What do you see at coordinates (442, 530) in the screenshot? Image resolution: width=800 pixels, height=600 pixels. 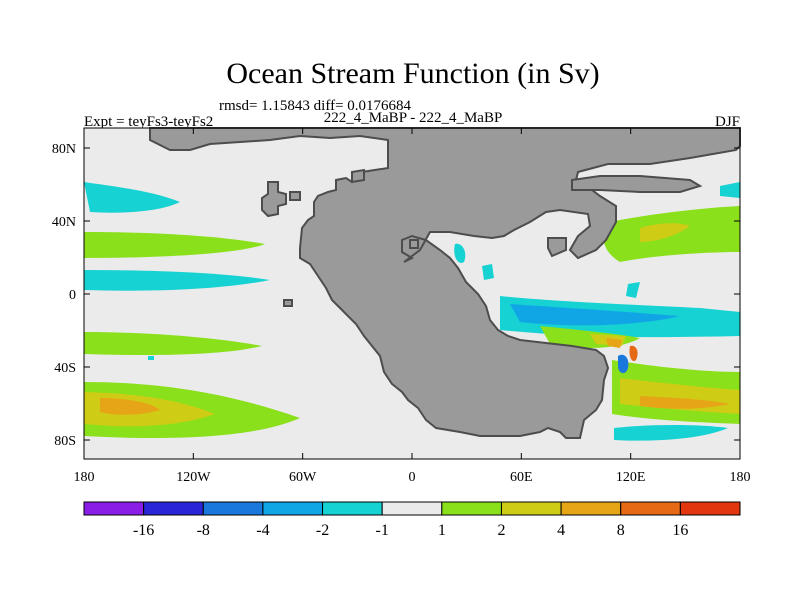 I see `colorbar-label: 1` at bounding box center [442, 530].